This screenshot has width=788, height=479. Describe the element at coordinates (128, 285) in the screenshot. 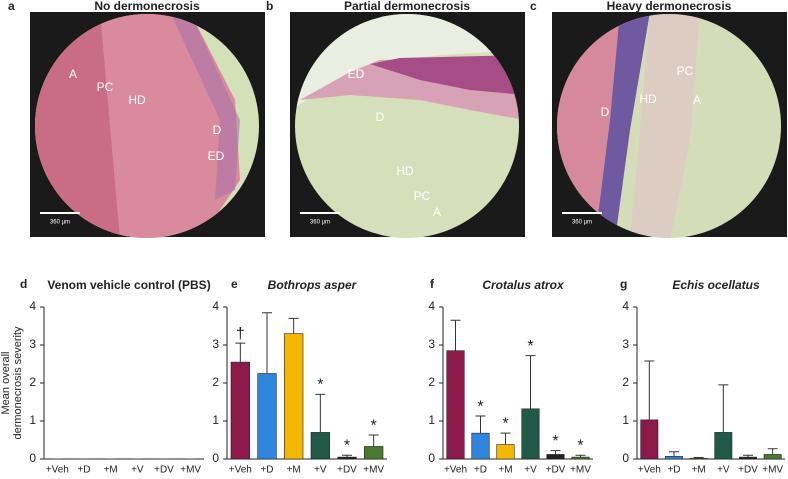

I see `chart-title: Venom vehicle control (PBS)` at that location.